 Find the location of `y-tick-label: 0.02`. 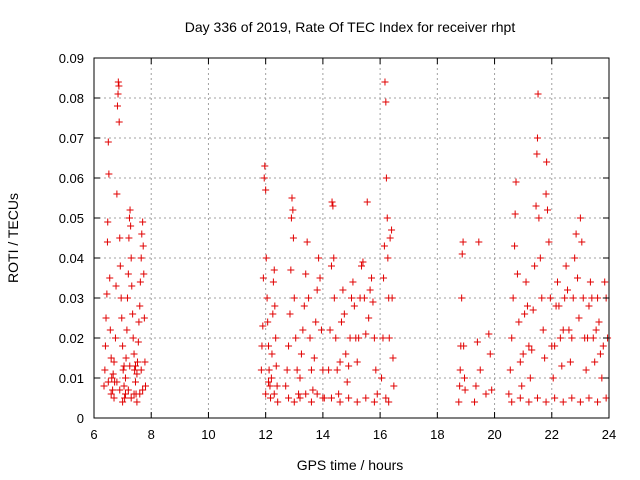

y-tick-label: 0.02 is located at coordinates (71, 338).